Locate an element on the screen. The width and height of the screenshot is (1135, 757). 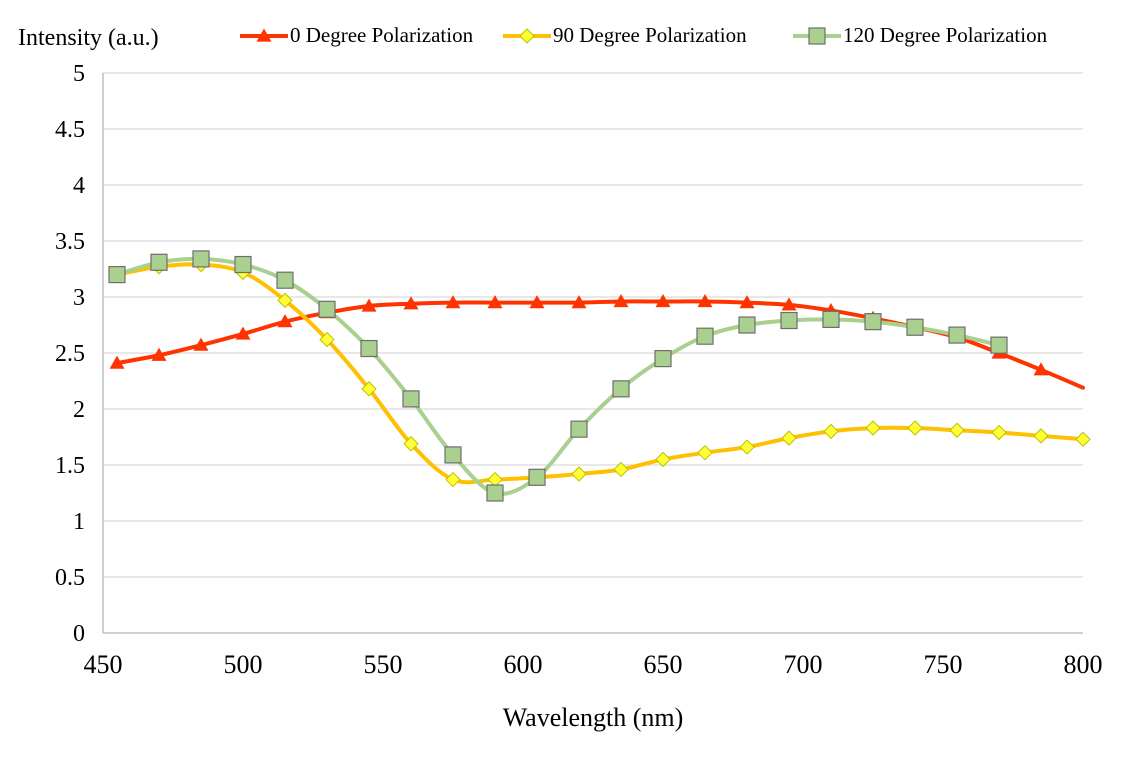
y-tick-label: 0 is located at coordinates (79, 634).